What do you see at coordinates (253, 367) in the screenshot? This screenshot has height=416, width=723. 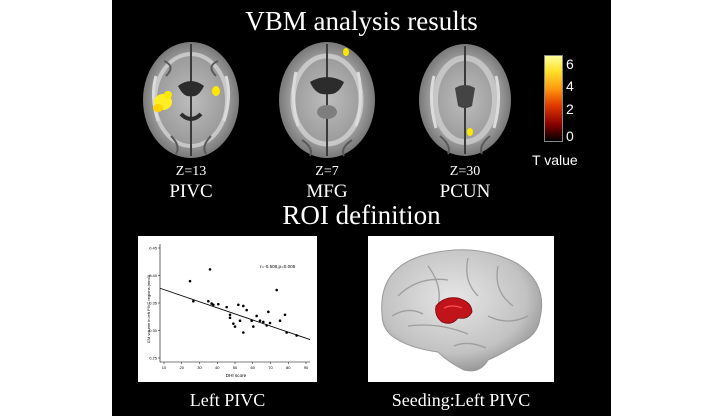 I see `x-tick-label: 60` at bounding box center [253, 367].